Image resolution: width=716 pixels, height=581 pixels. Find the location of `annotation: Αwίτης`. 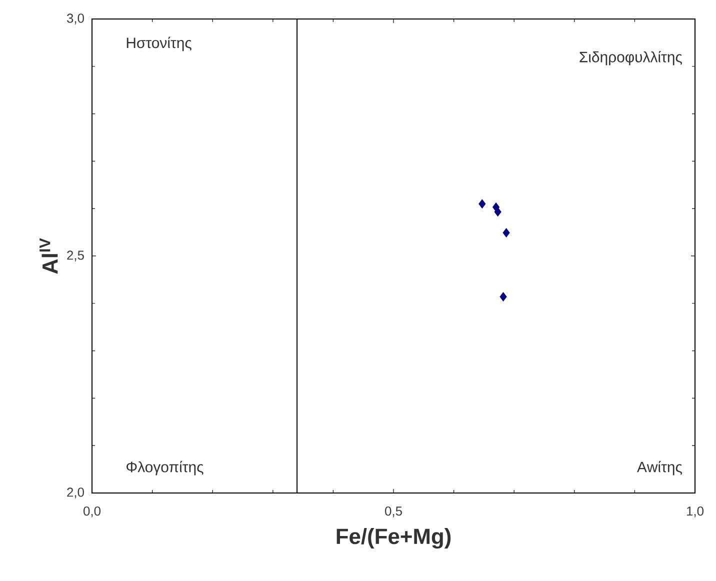

annotation: Αwίτης is located at coordinates (659, 468).